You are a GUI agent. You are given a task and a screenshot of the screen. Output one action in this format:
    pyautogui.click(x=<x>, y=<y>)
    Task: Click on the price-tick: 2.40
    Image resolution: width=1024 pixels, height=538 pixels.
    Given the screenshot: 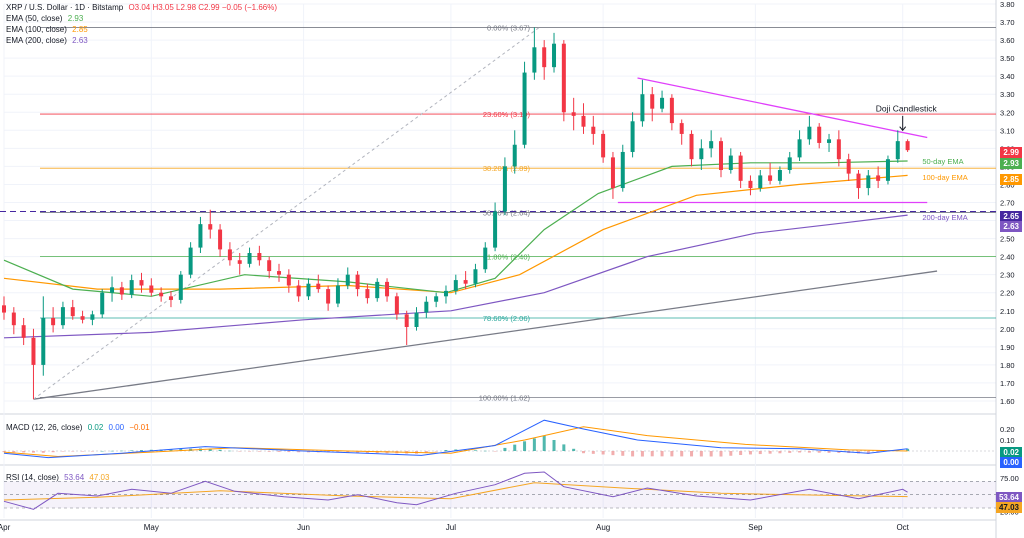 What is the action you would take?
    pyautogui.click(x=1007, y=257)
    